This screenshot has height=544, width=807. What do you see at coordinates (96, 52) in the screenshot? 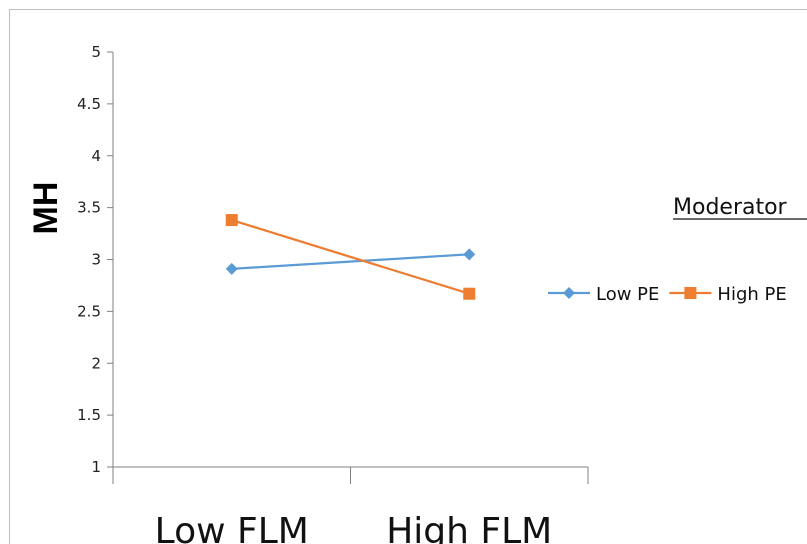
I see `y-tick-label: 5` at bounding box center [96, 52].